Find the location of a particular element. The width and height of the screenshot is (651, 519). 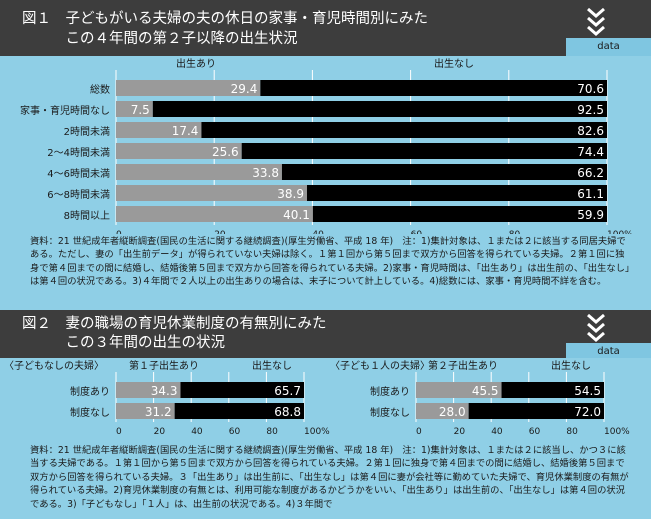

data-label: 54.5 is located at coordinates (587, 391).